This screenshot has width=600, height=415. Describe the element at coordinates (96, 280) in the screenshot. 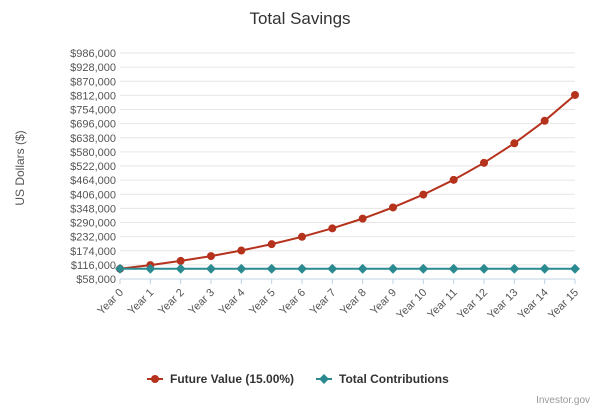

I see `y-tick-label: $58,000` at that location.